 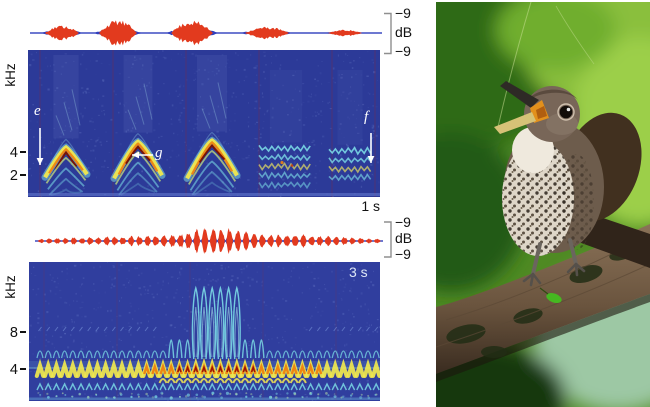 I want to click on db-top-a: −9, so click(x=403, y=13).